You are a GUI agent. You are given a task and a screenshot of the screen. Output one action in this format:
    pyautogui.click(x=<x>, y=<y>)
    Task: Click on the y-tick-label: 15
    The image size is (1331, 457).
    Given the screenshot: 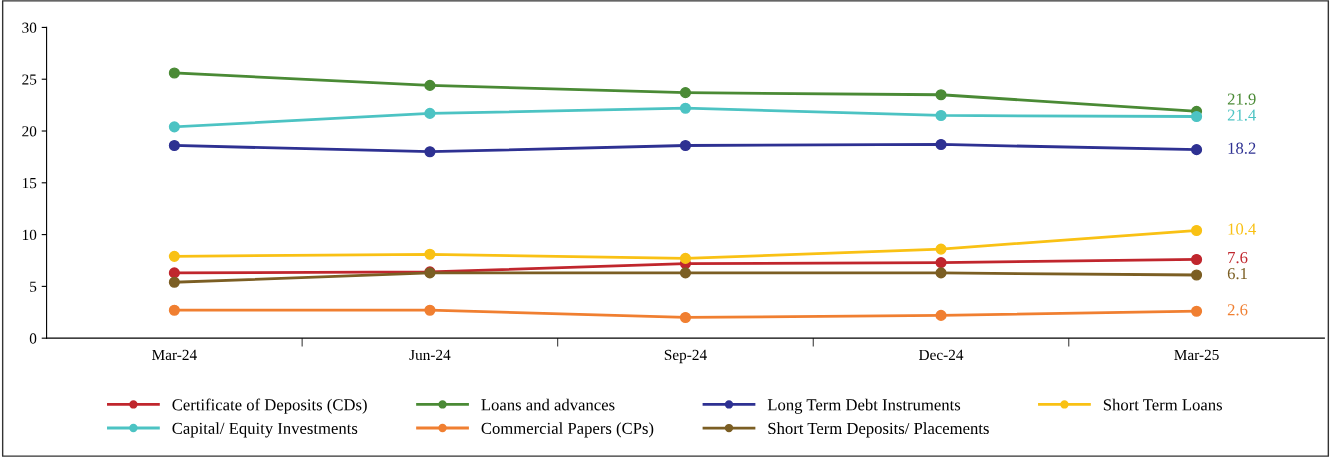 What is the action you would take?
    pyautogui.click(x=29, y=183)
    